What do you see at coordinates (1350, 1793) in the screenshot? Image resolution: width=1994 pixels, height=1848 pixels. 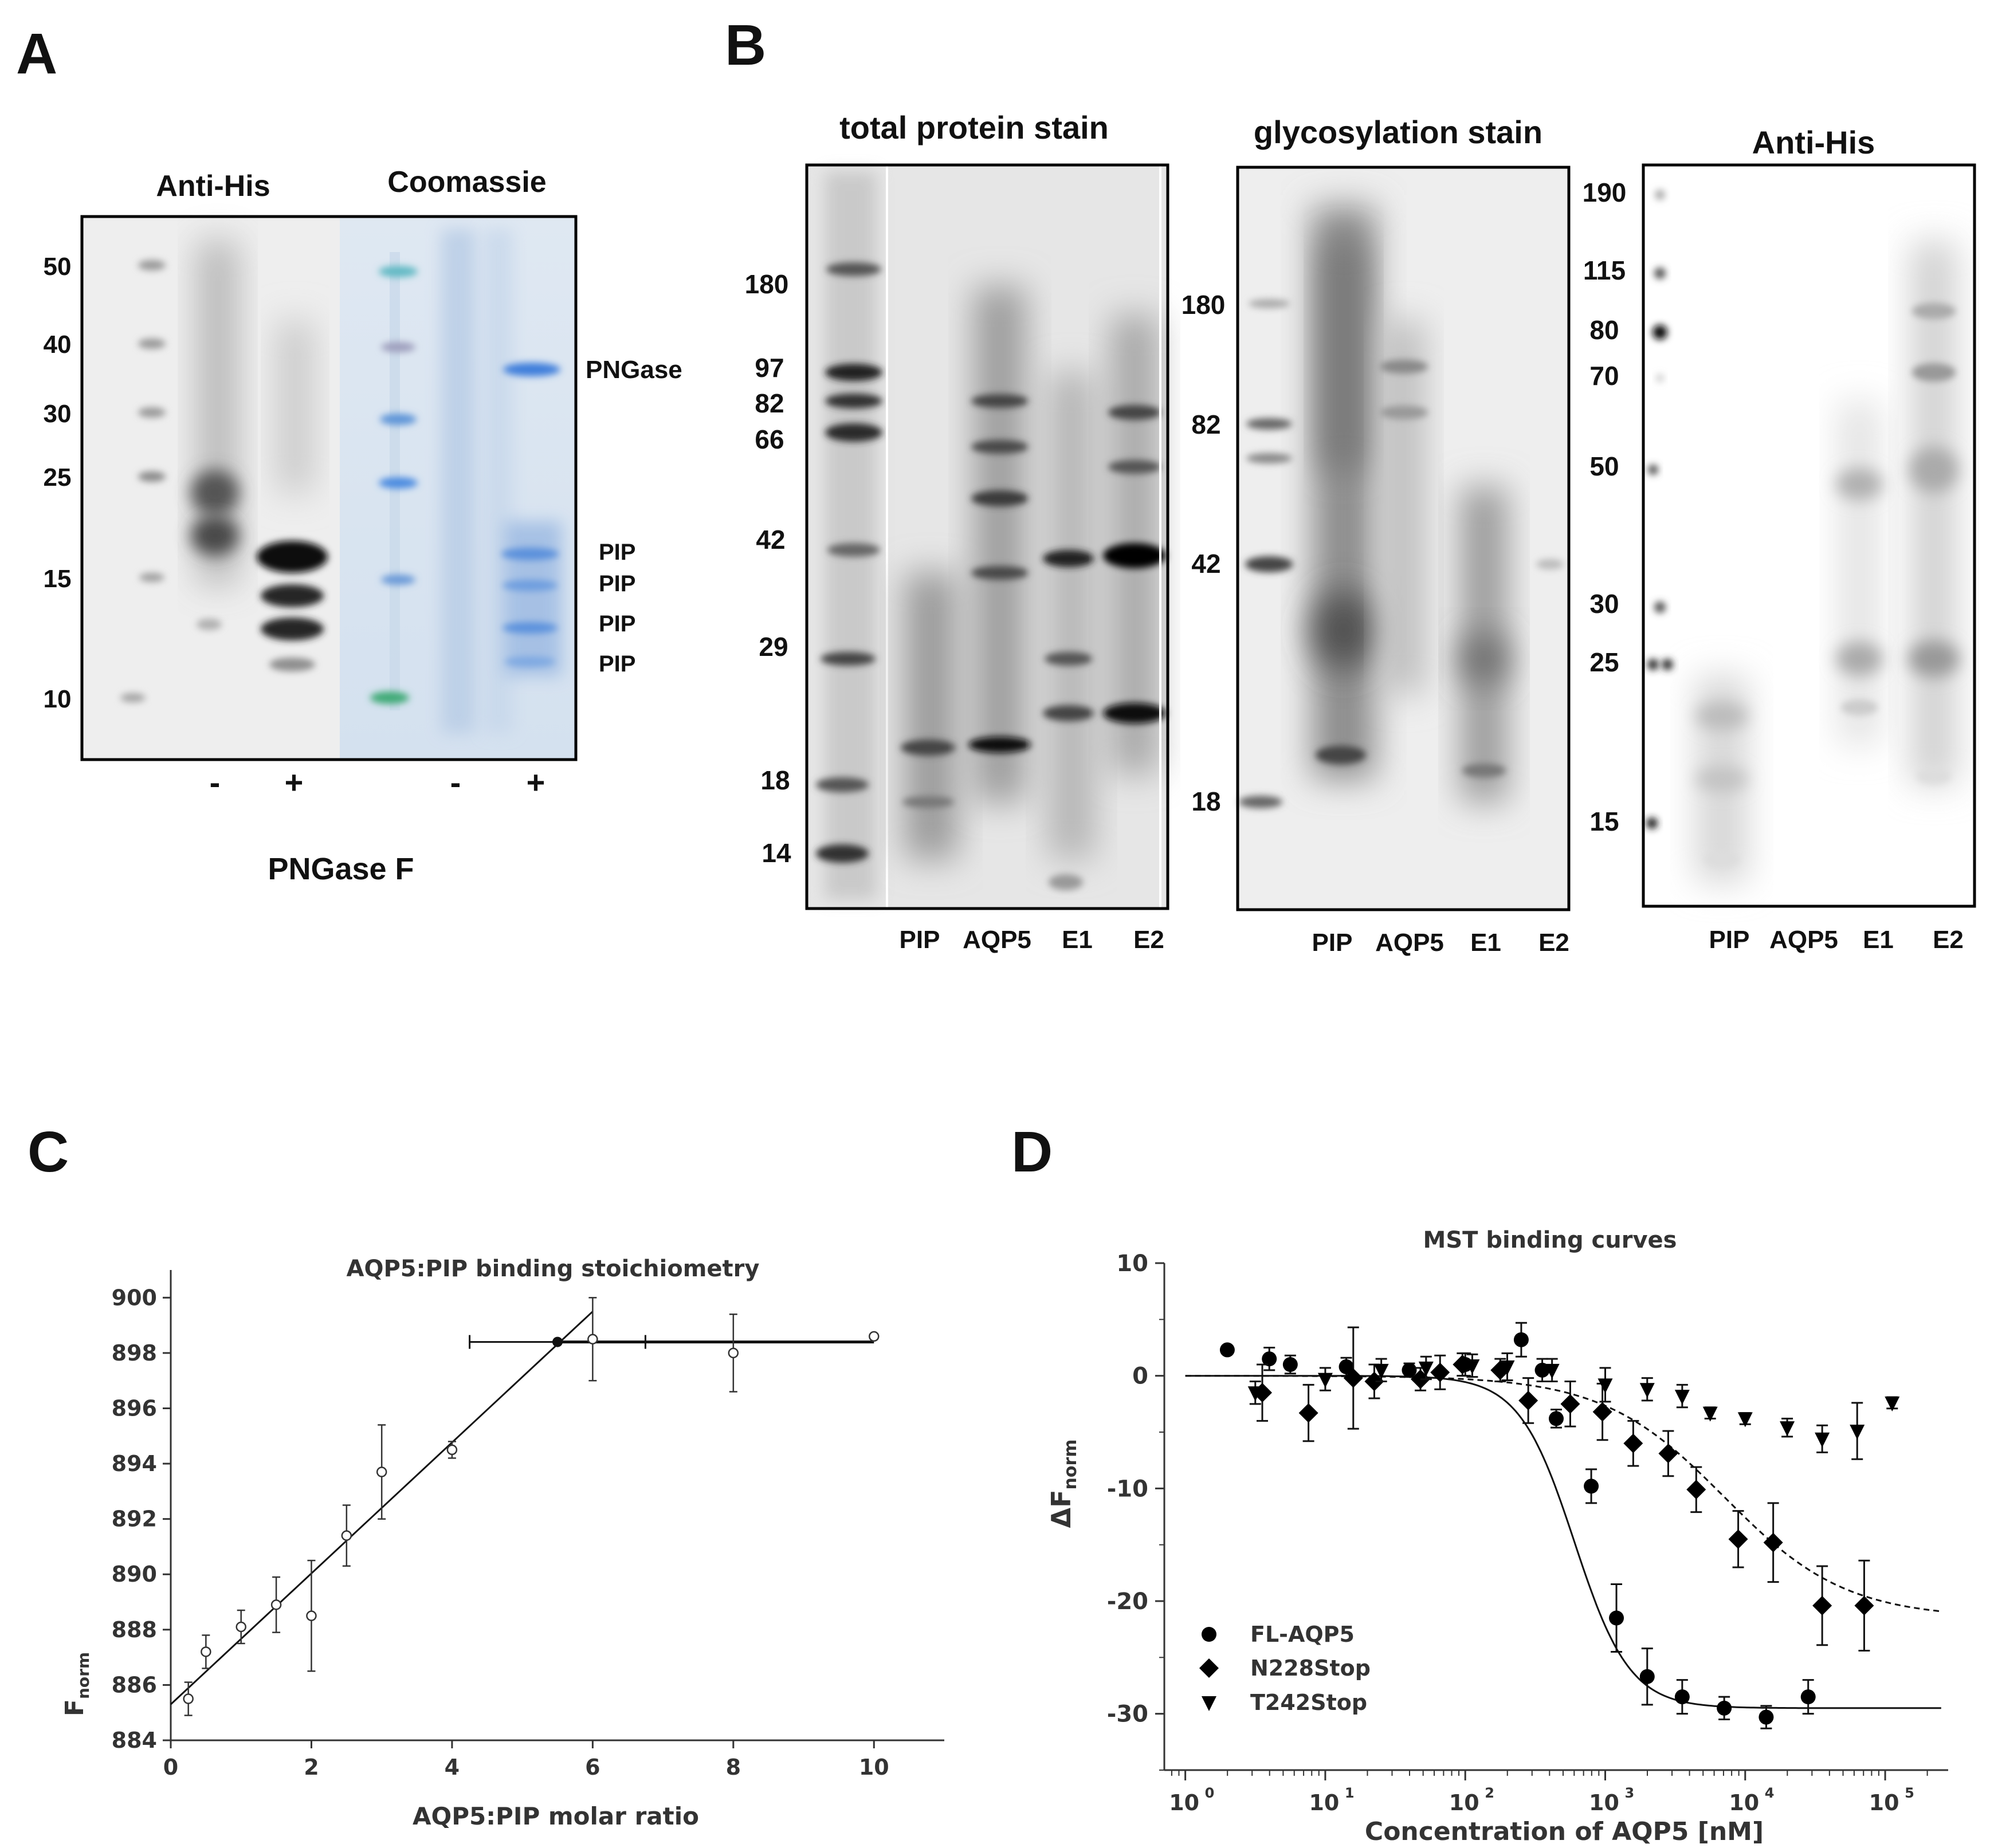 I see `x-tick-label-exponent: 1` at bounding box center [1350, 1793].